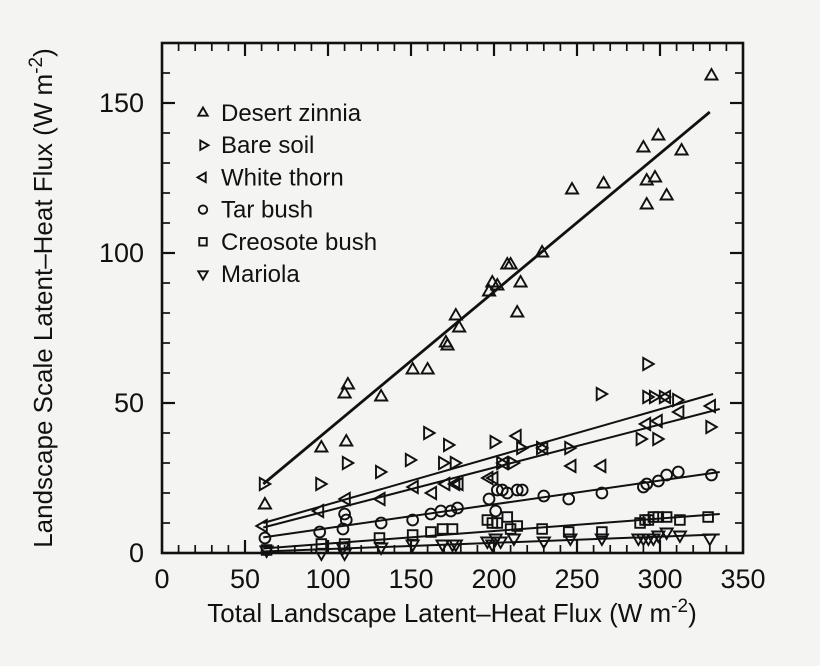 The width and height of the screenshot is (820, 666). I want to click on series-white-thorn, so click(485, 461).